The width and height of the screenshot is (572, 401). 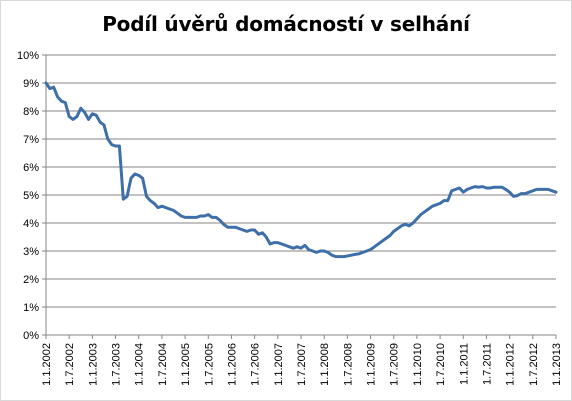 I want to click on x-tick-label: 1.7.2009, so click(x=395, y=364).